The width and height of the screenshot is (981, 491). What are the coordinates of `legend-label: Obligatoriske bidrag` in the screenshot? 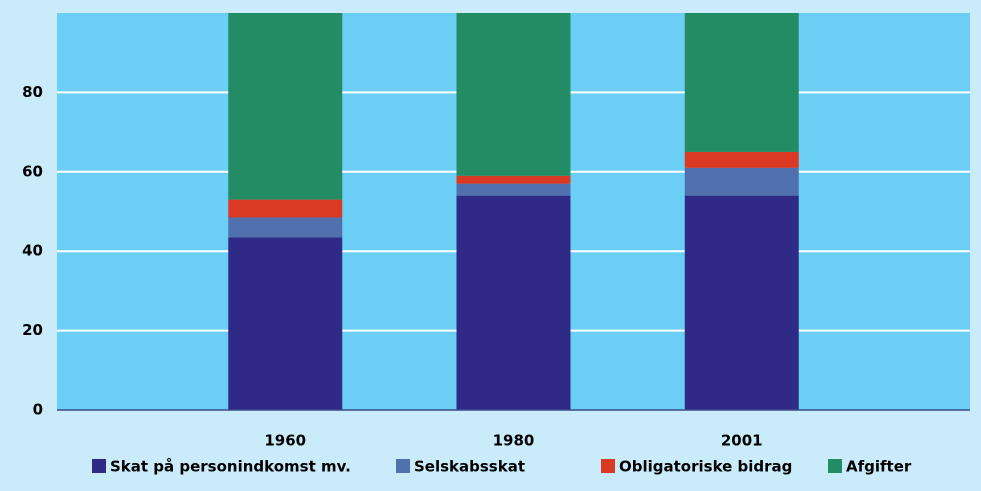 It's located at (705, 467).